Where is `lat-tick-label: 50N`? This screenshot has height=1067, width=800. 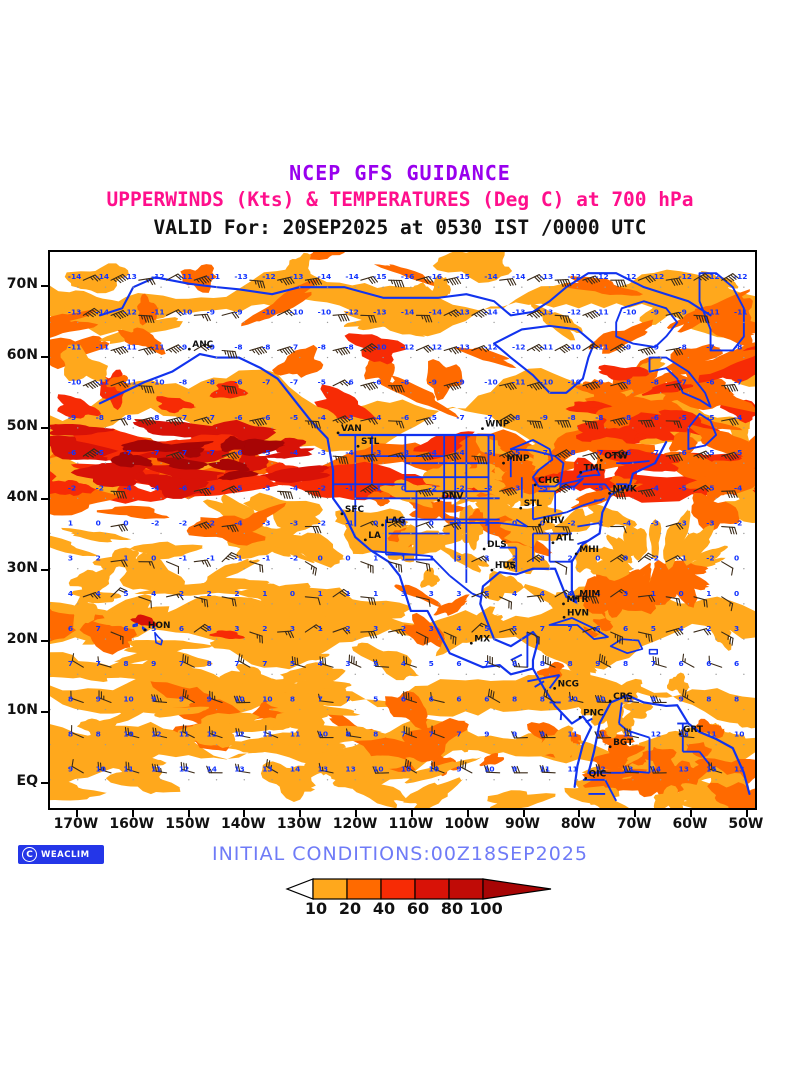
lat-tick-label: 50N is located at coordinates (22, 426).